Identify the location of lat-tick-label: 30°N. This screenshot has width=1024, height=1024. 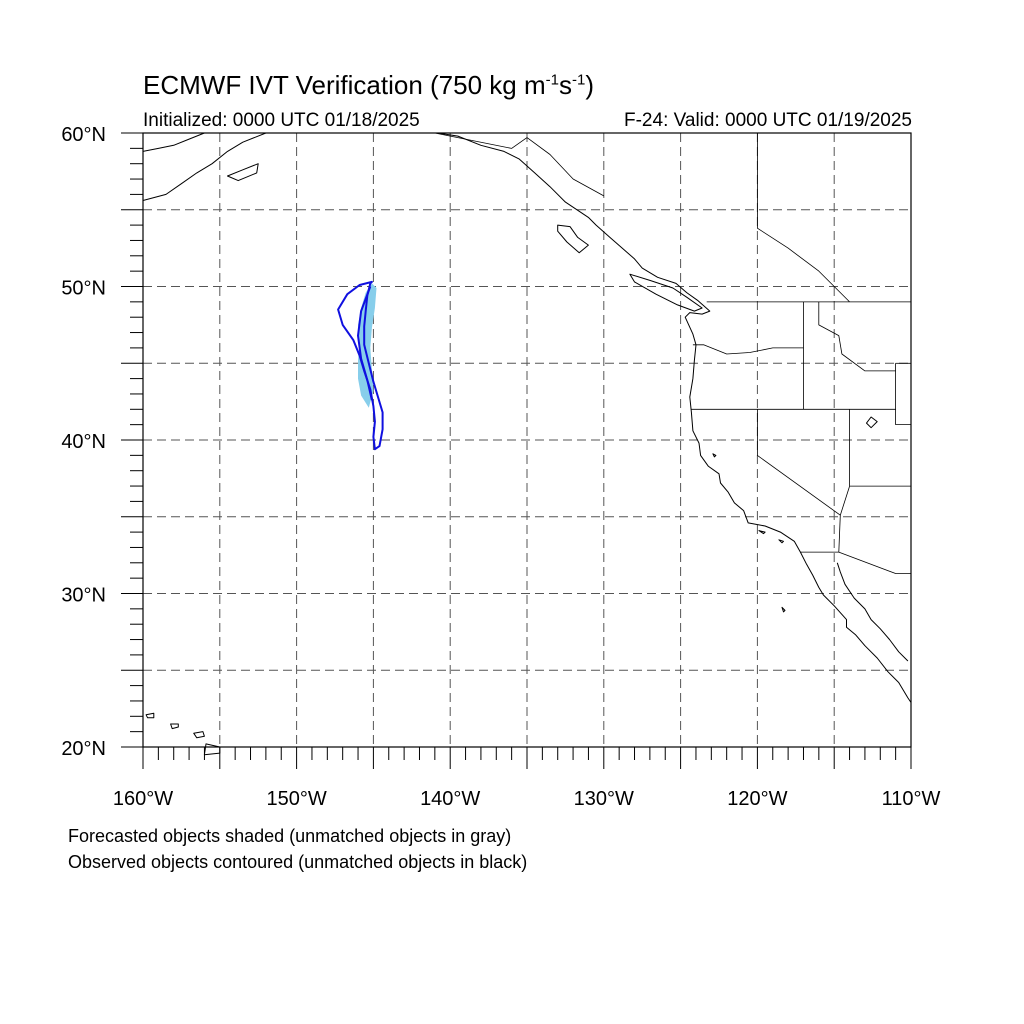
(83, 596).